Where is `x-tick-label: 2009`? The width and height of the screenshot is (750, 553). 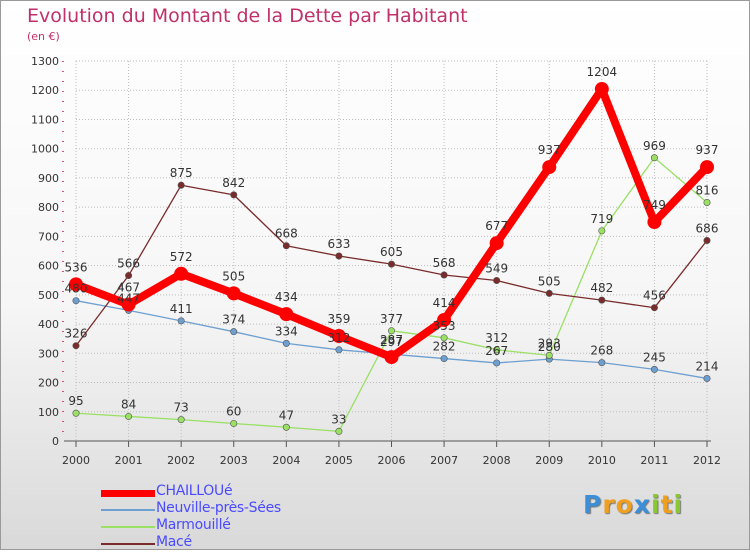
x-tick-label: 2009 is located at coordinates (549, 460).